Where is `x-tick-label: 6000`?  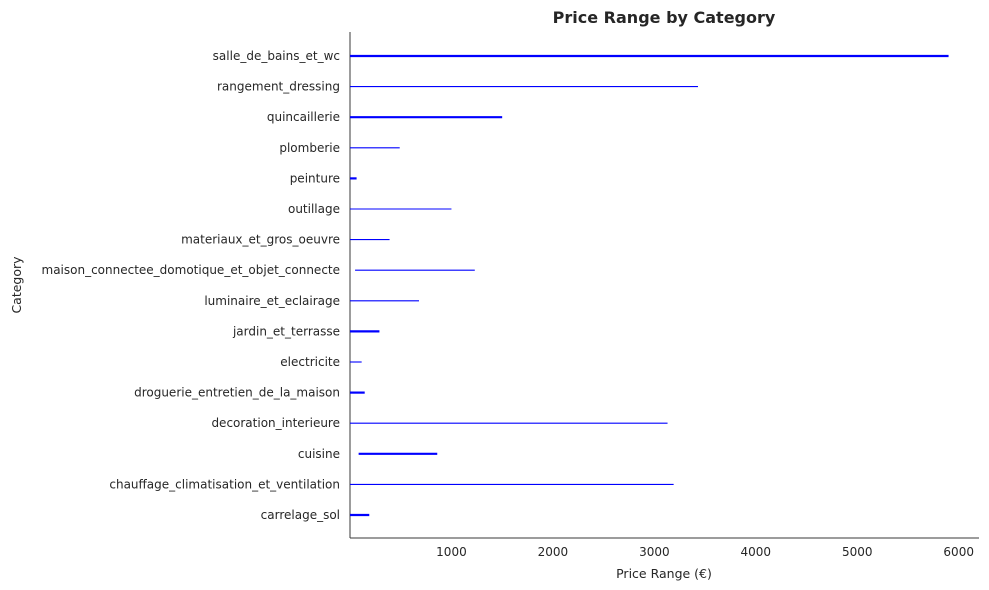 x-tick-label: 6000 is located at coordinates (958, 552).